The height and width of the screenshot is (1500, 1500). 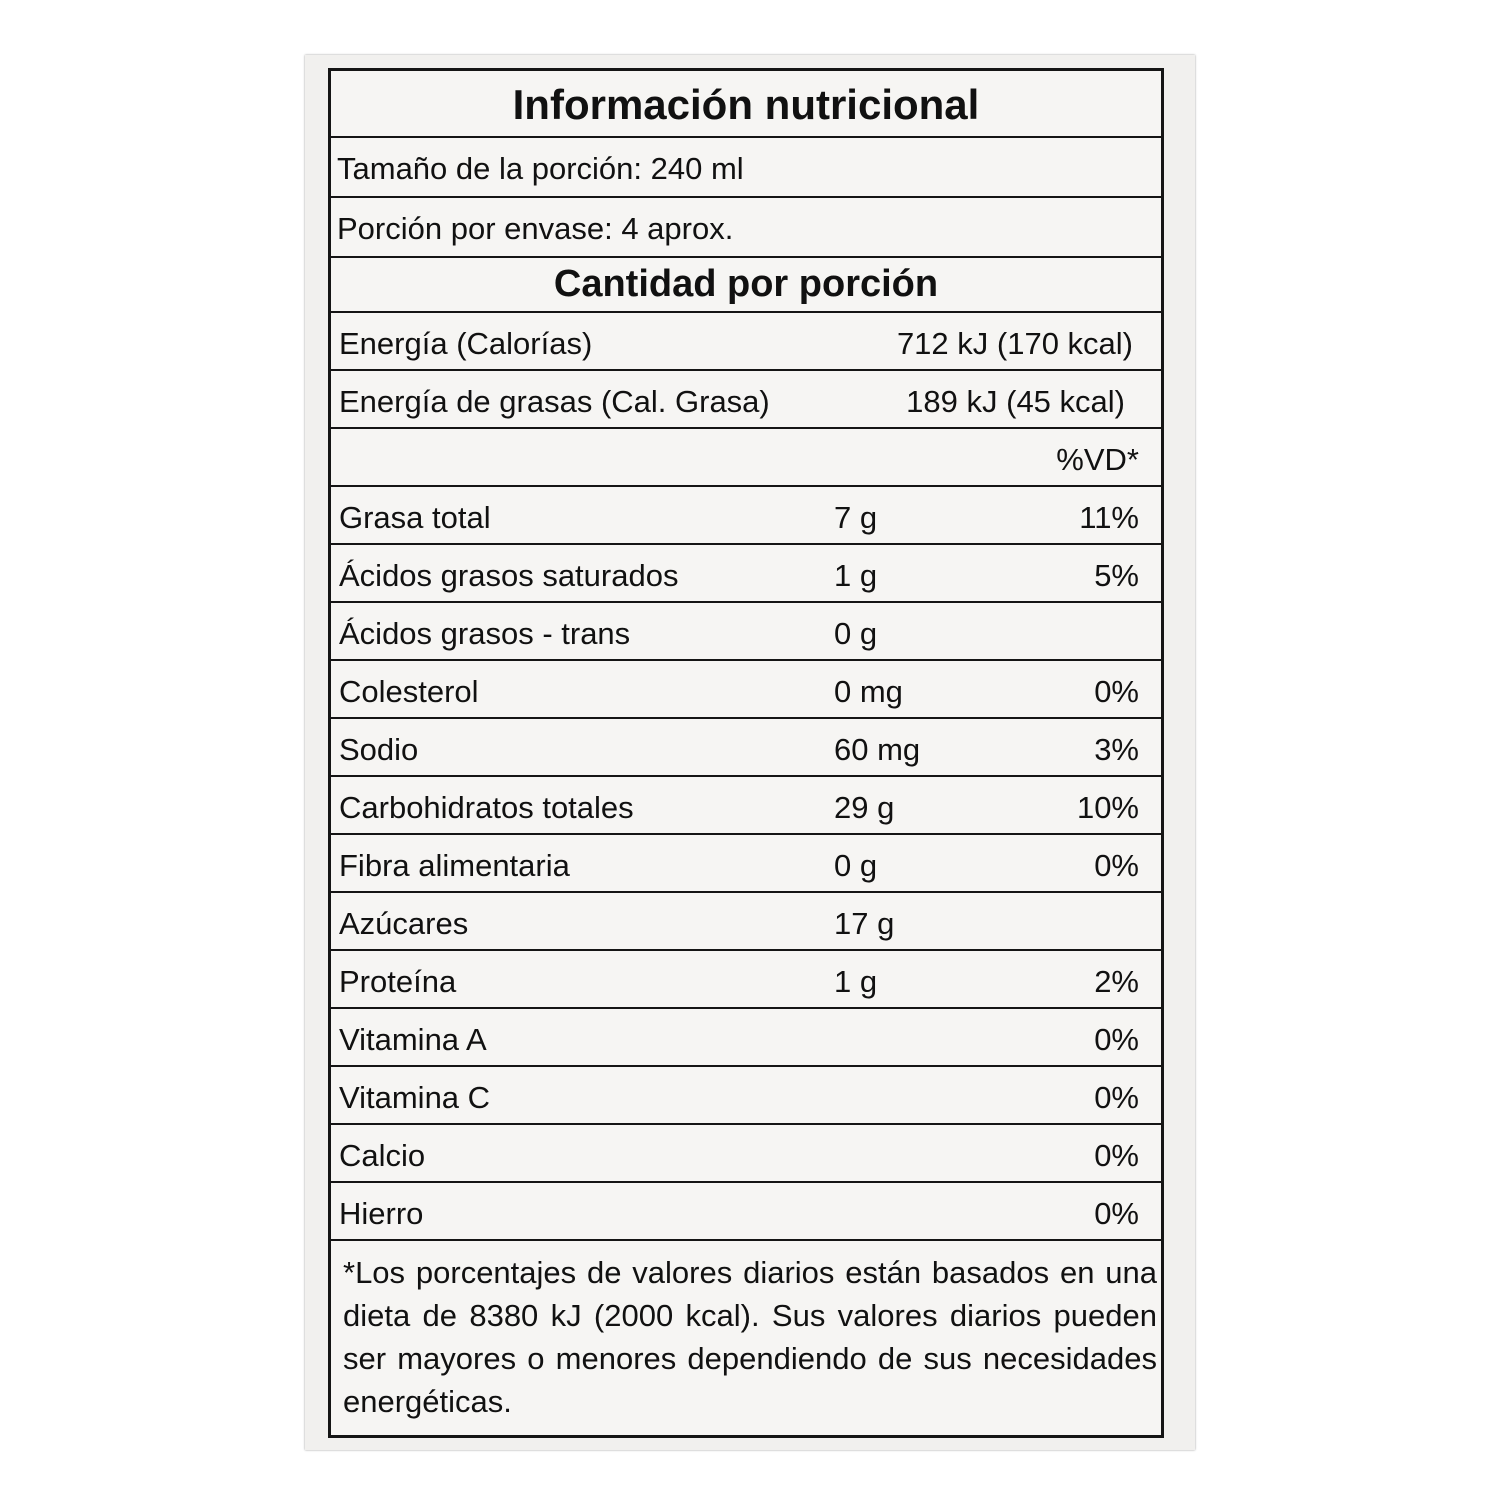 What do you see at coordinates (413, 1039) in the screenshot?
I see `nutrient-label: Vitamina A` at bounding box center [413, 1039].